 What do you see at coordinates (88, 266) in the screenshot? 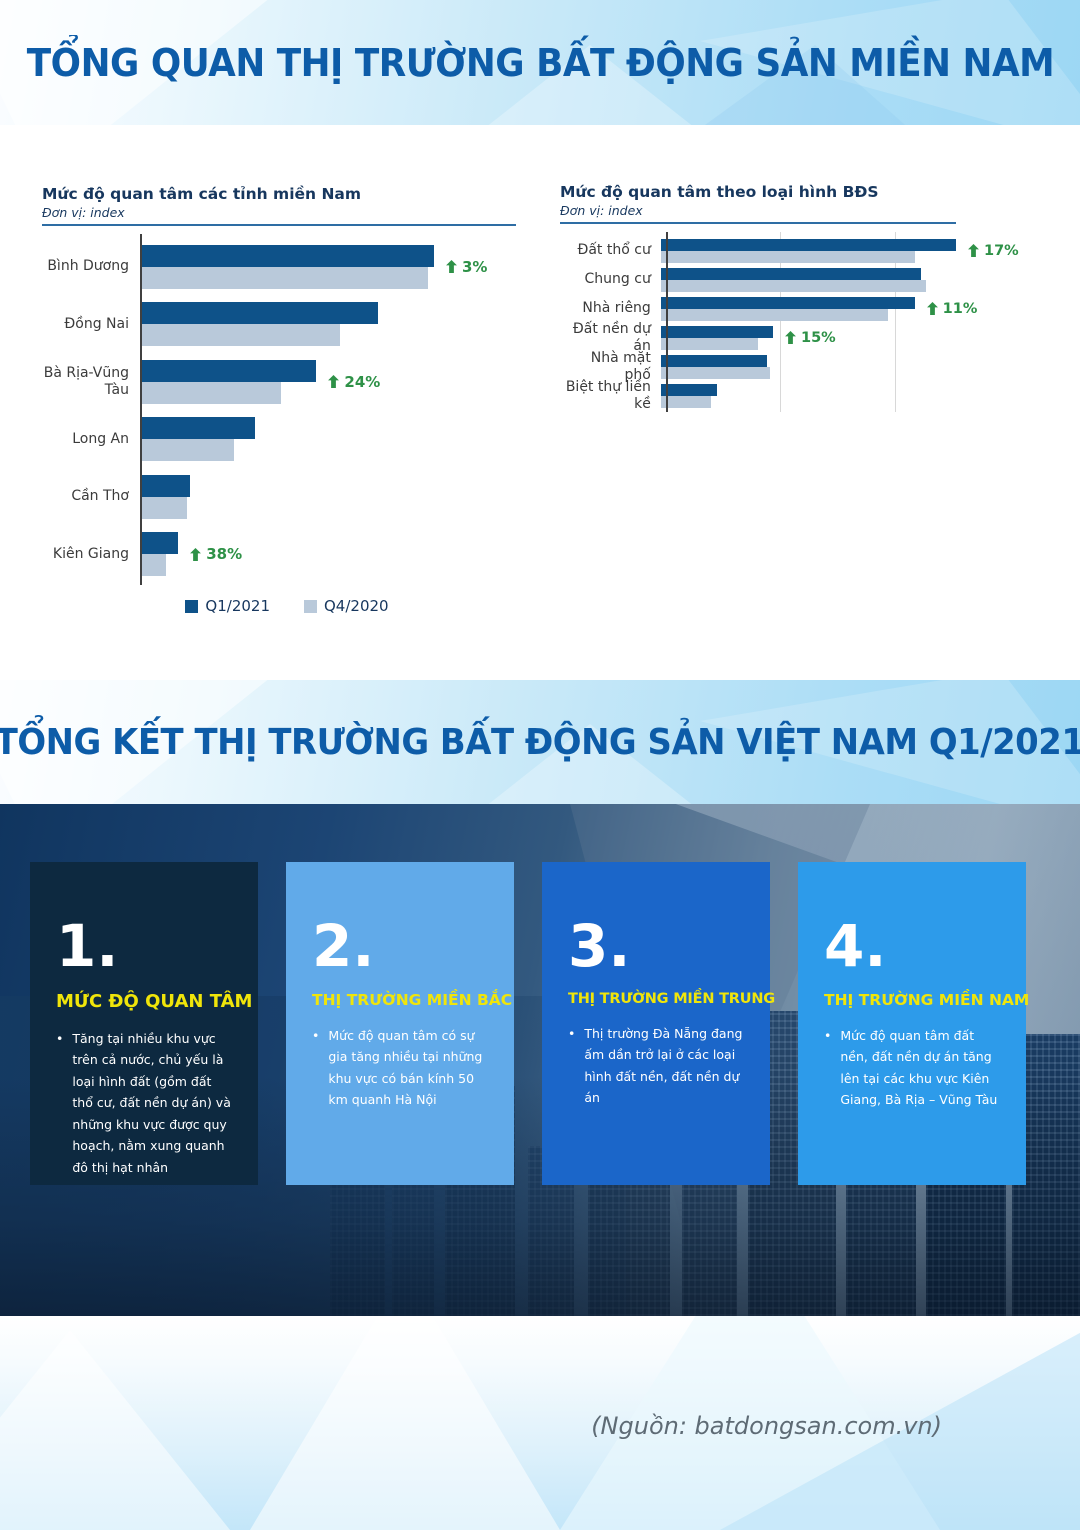
I see `category-label: Bình Dương` at bounding box center [88, 266].